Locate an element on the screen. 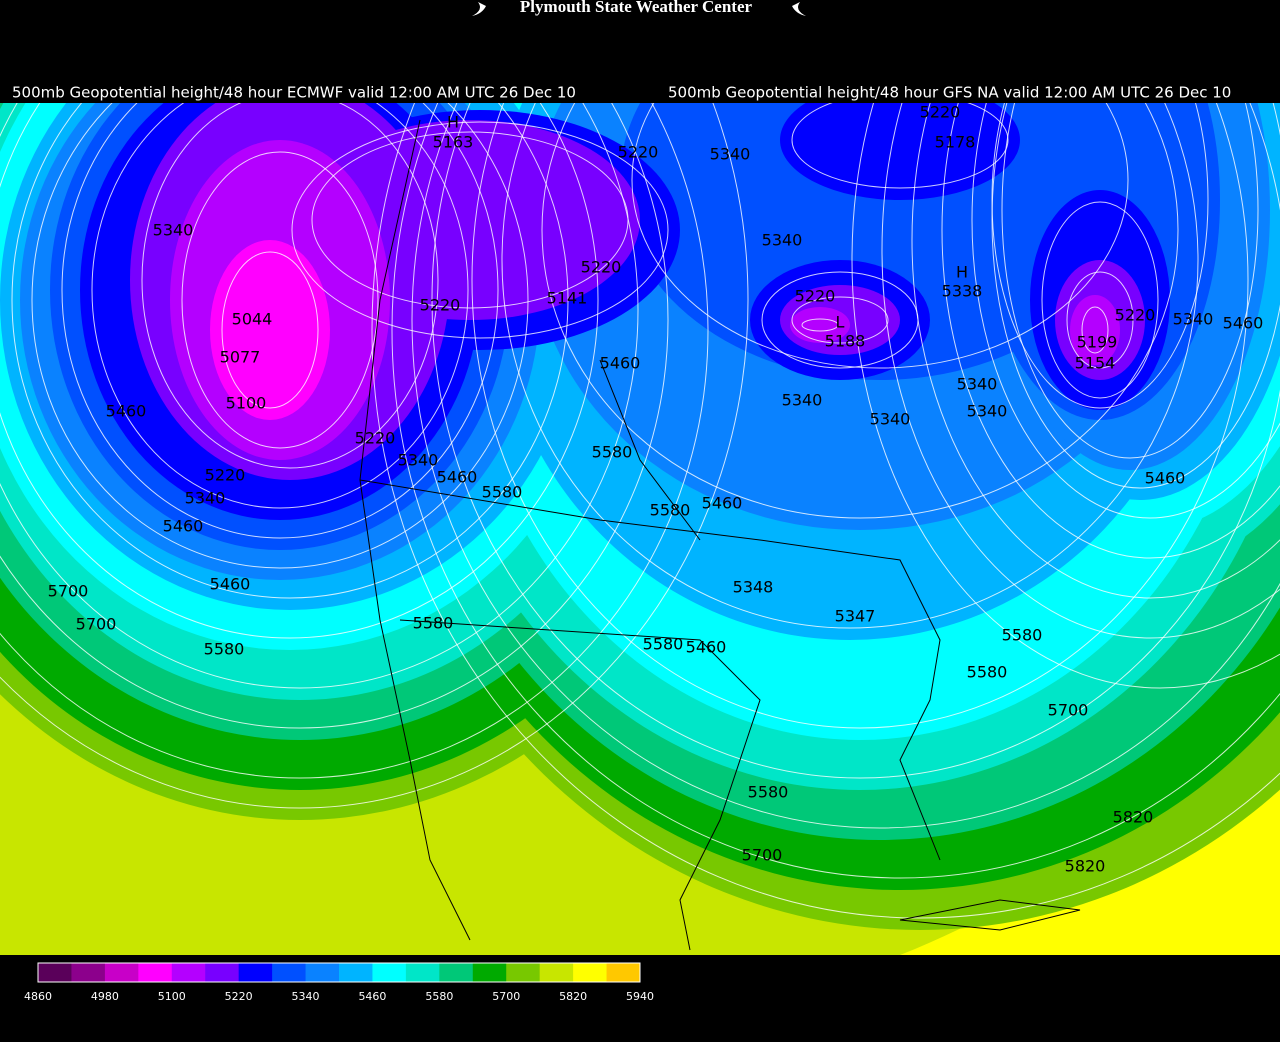 The width and height of the screenshot is (1280, 1042). contour-label: 5163 is located at coordinates (453, 142).